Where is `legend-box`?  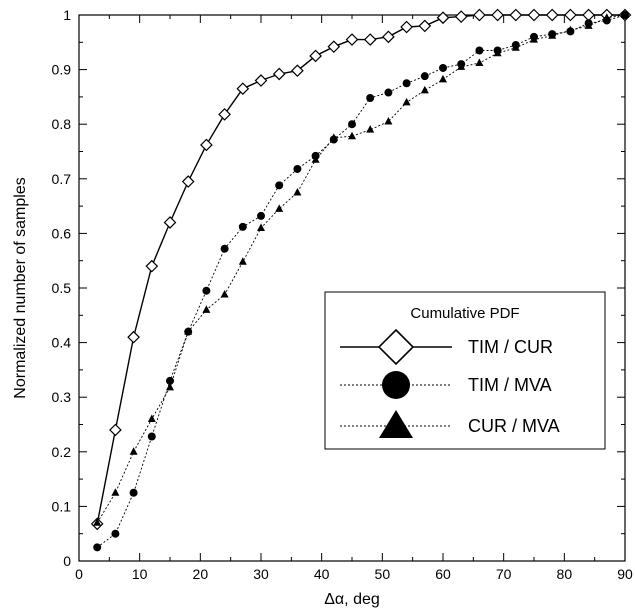
legend-box is located at coordinates (465, 370).